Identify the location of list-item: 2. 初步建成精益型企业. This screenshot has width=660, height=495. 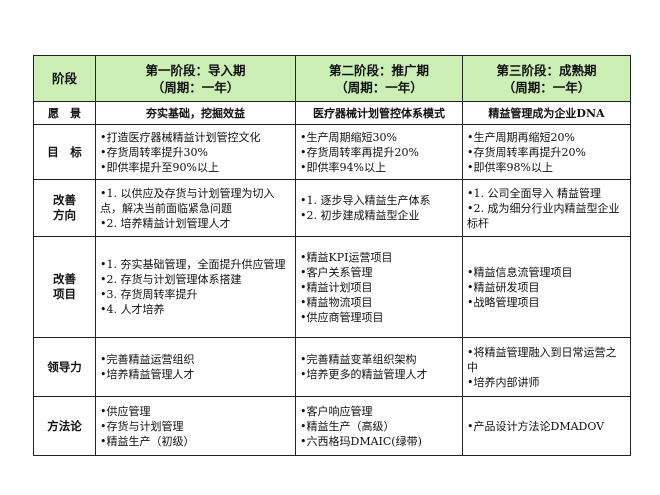
(379, 215).